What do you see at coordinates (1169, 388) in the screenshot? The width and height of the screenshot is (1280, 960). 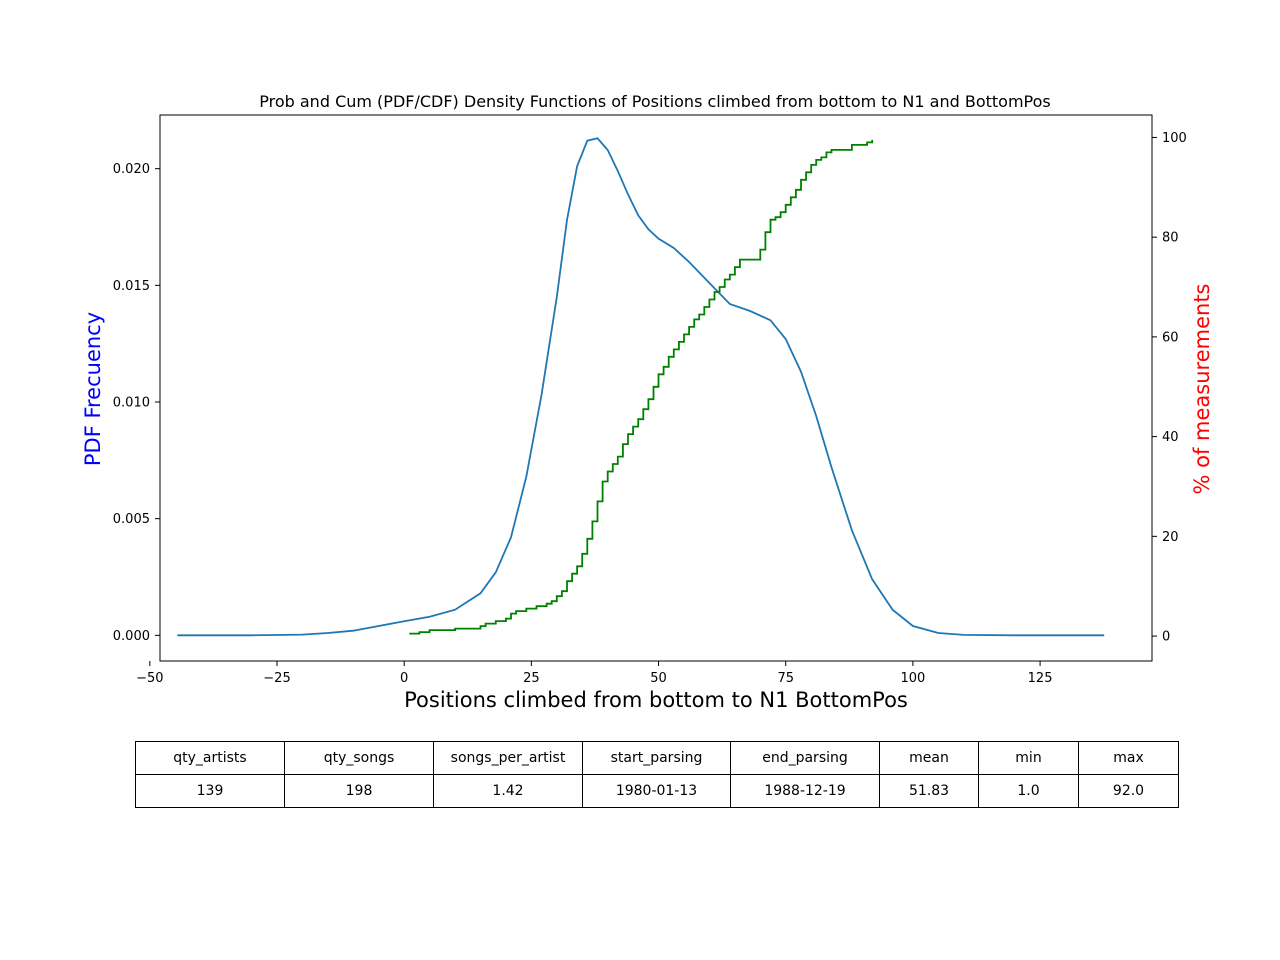 I see `y-axis-right: 0 20 40 60 80 100` at bounding box center [1169, 388].